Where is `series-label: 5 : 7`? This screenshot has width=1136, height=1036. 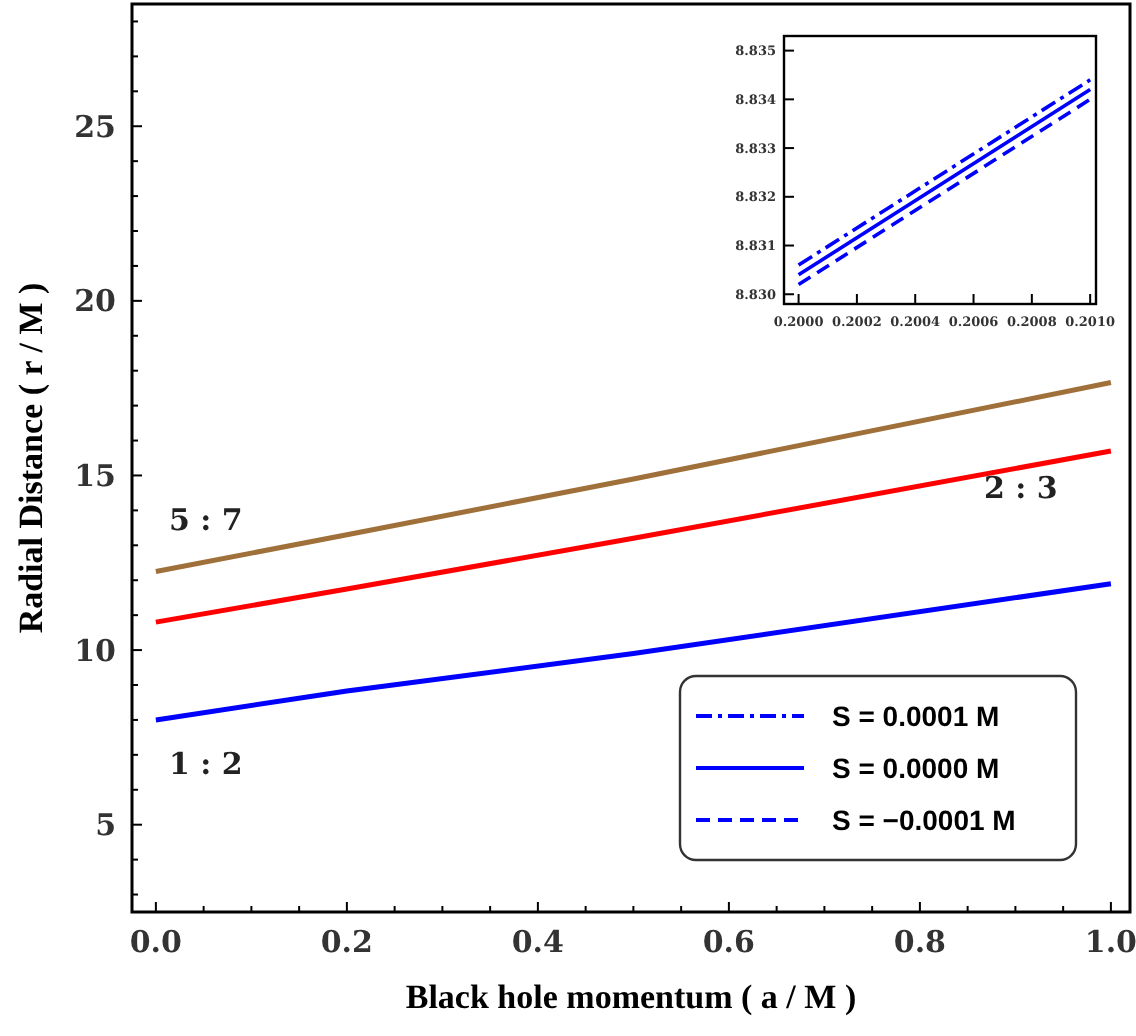 series-label: 5 : 7 is located at coordinates (206, 520).